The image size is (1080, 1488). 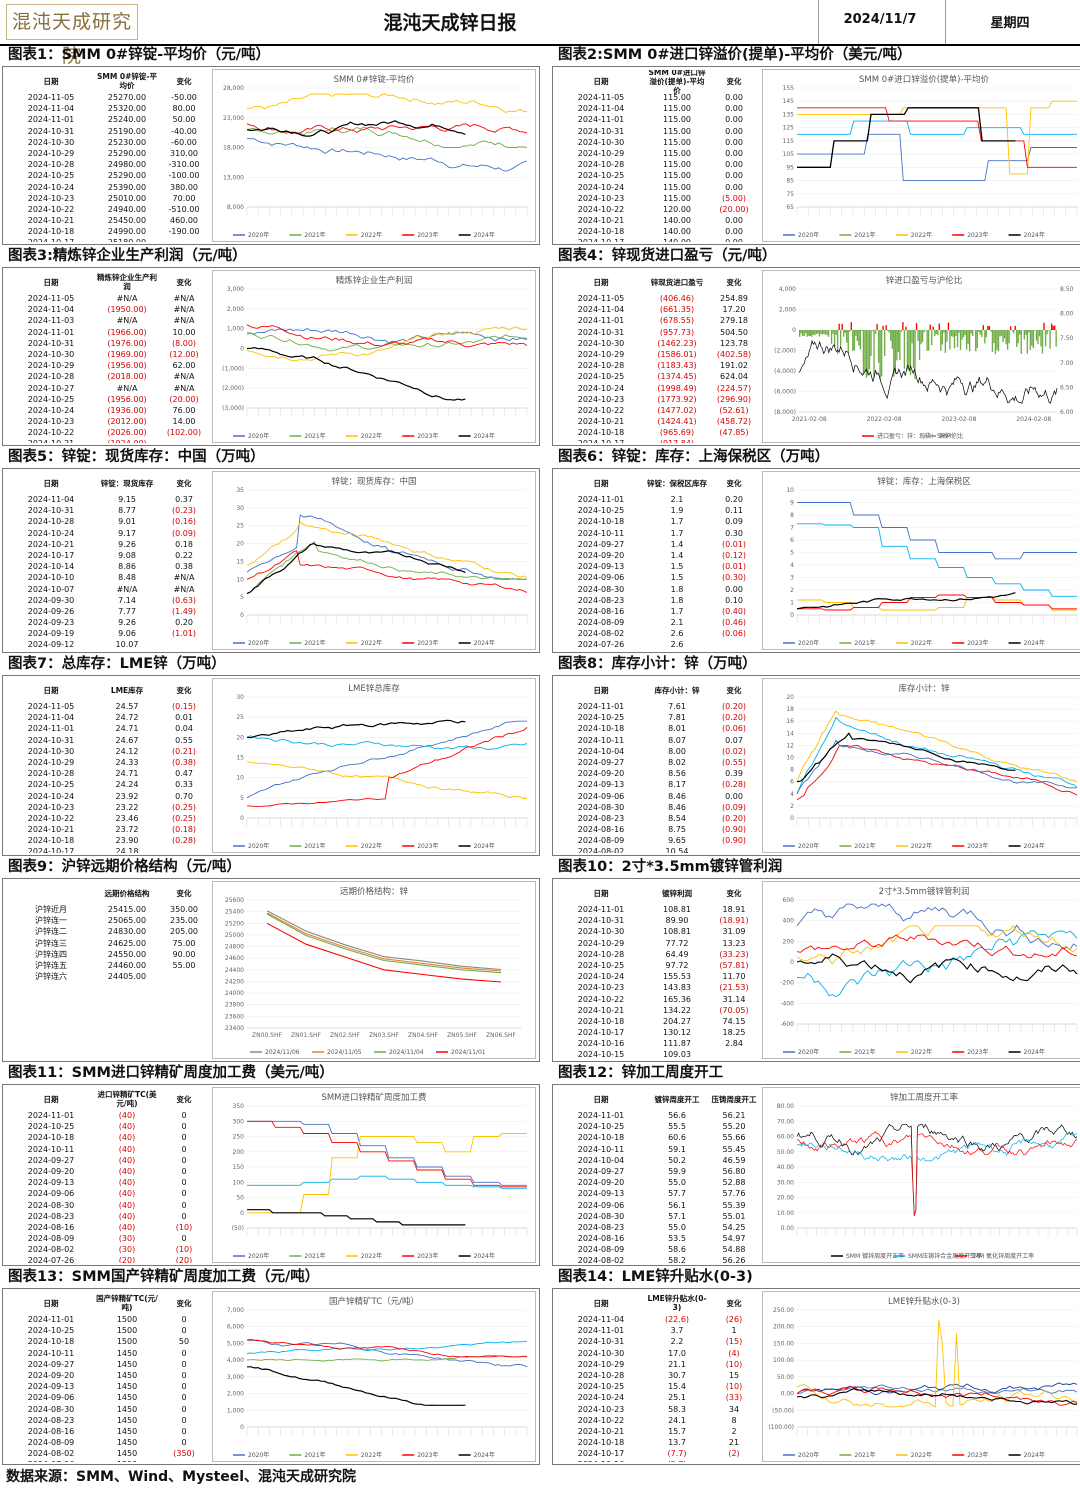 What do you see at coordinates (108, 231) in the screenshot?
I see `table-row: 2024-10-18 24990.00 -190.00` at bounding box center [108, 231].